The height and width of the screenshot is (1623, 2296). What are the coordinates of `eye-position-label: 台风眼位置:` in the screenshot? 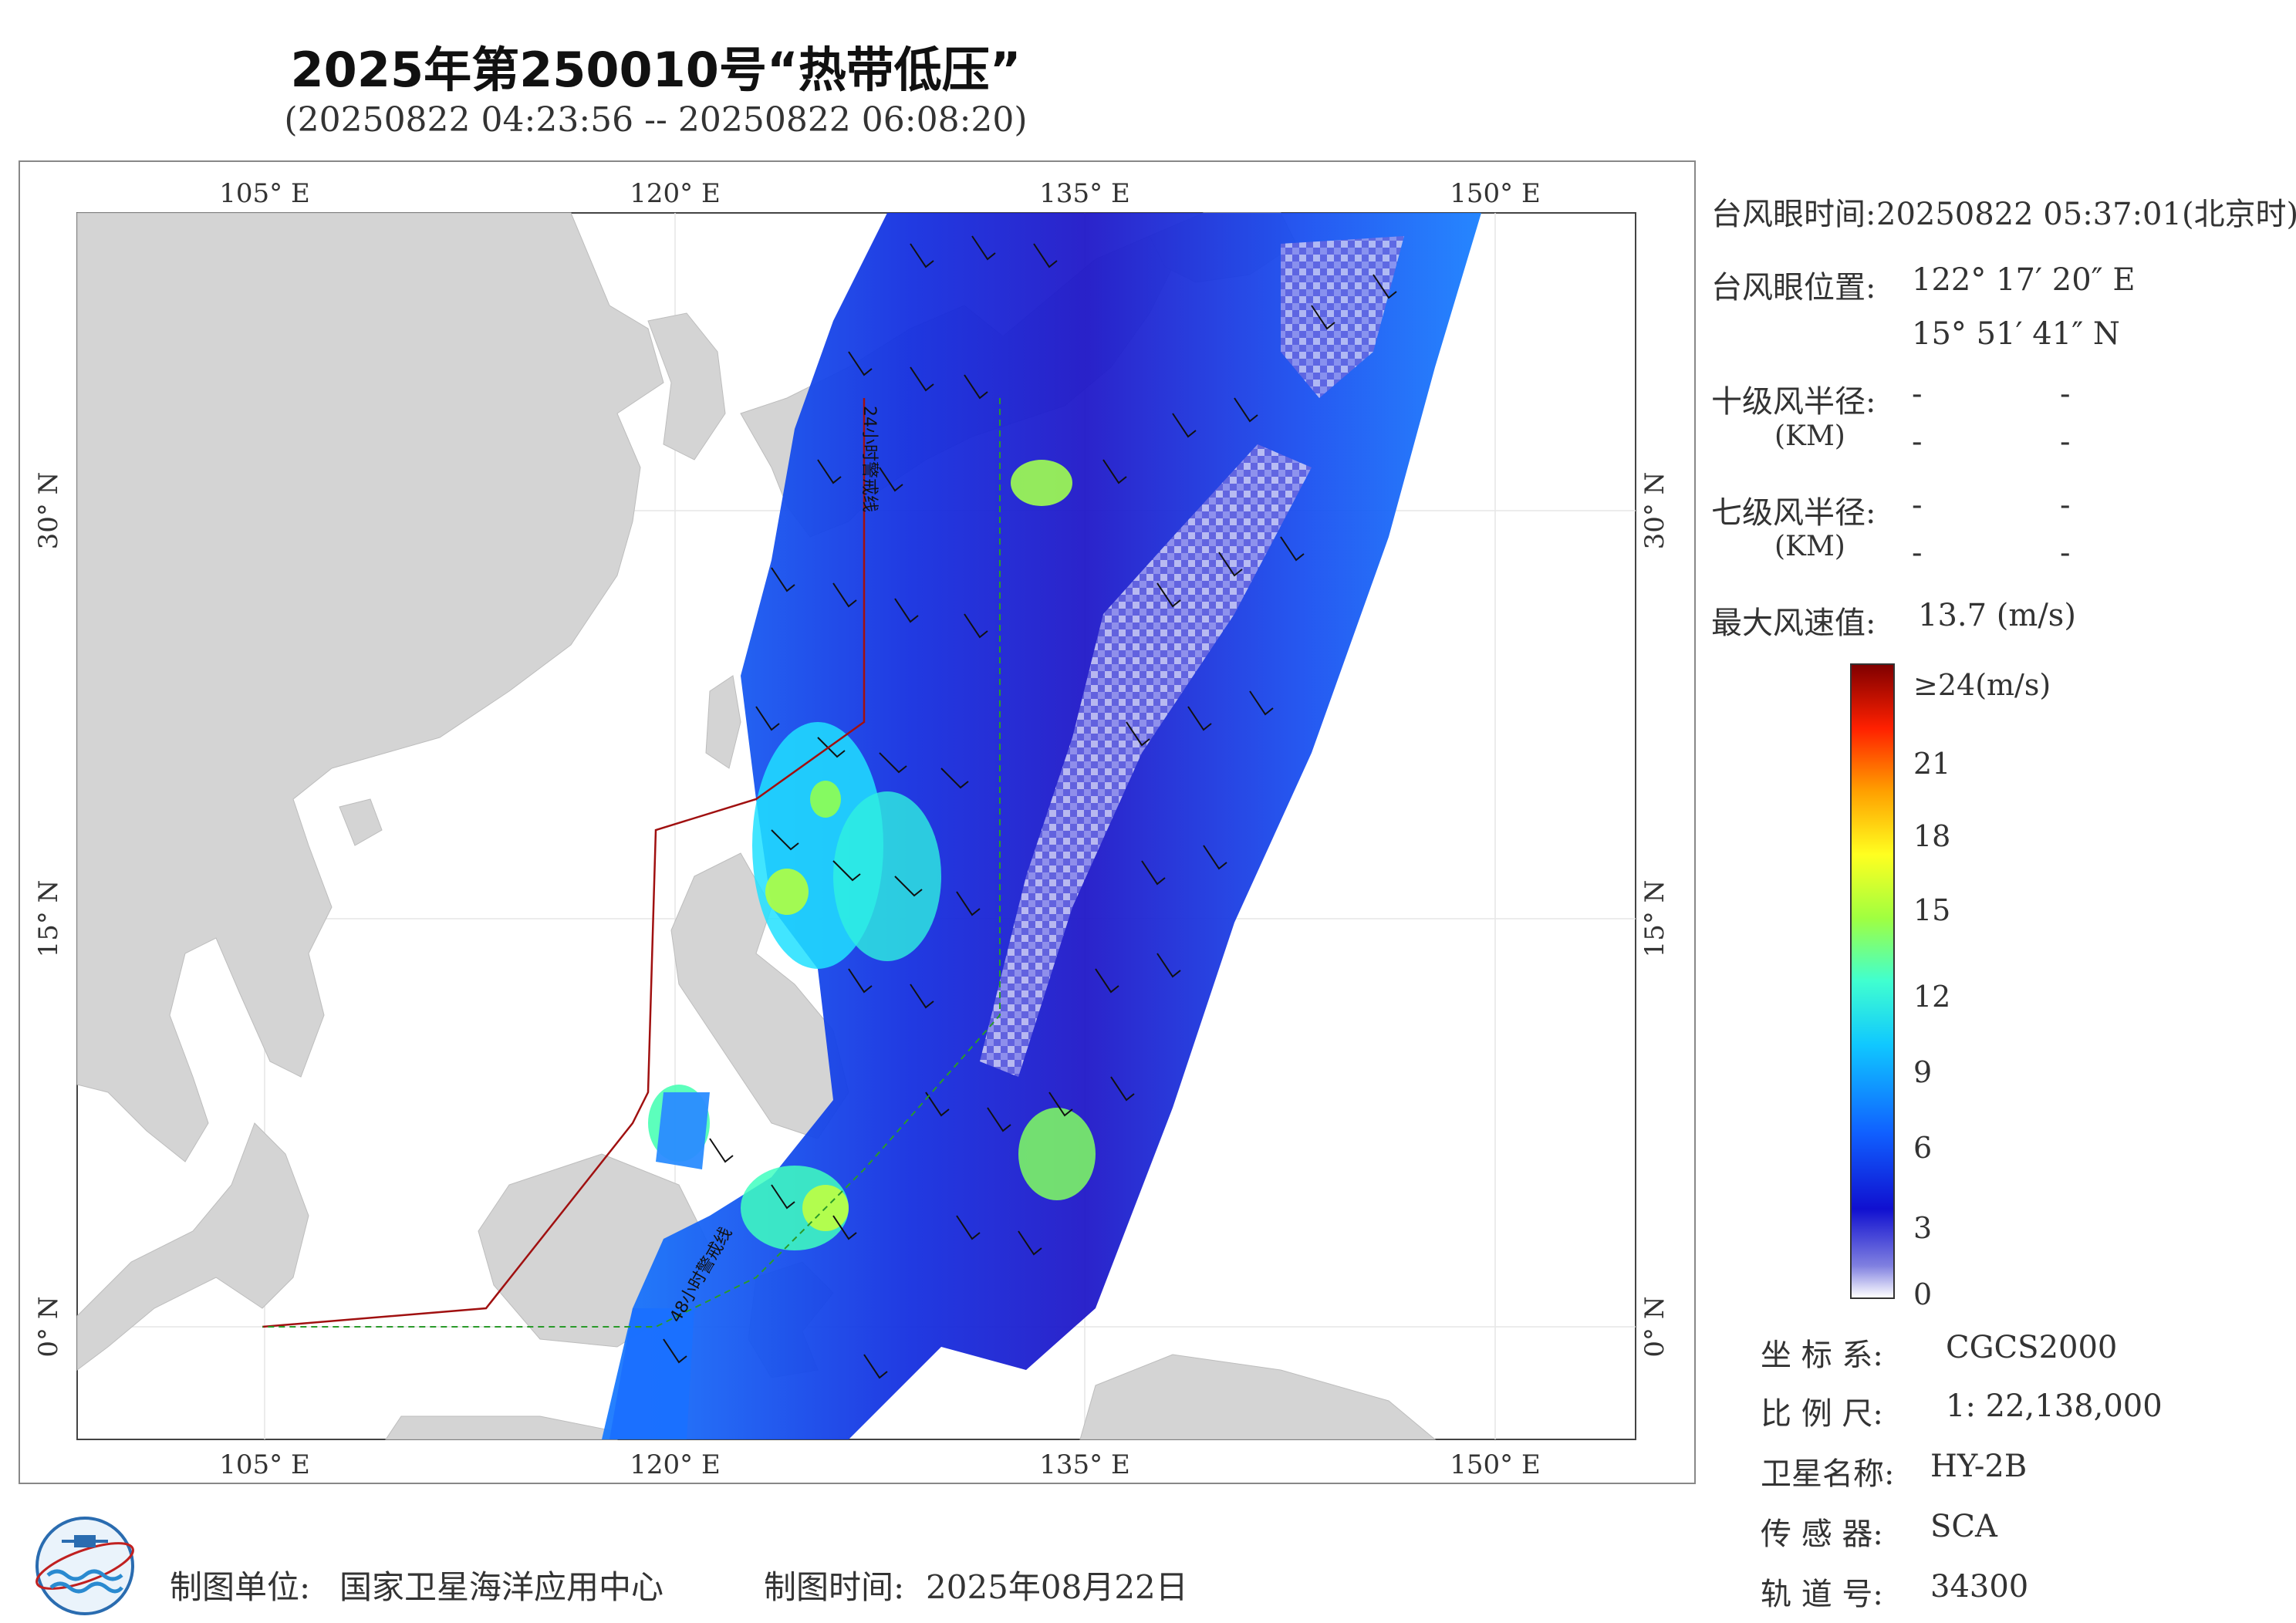 It's located at (1793, 287).